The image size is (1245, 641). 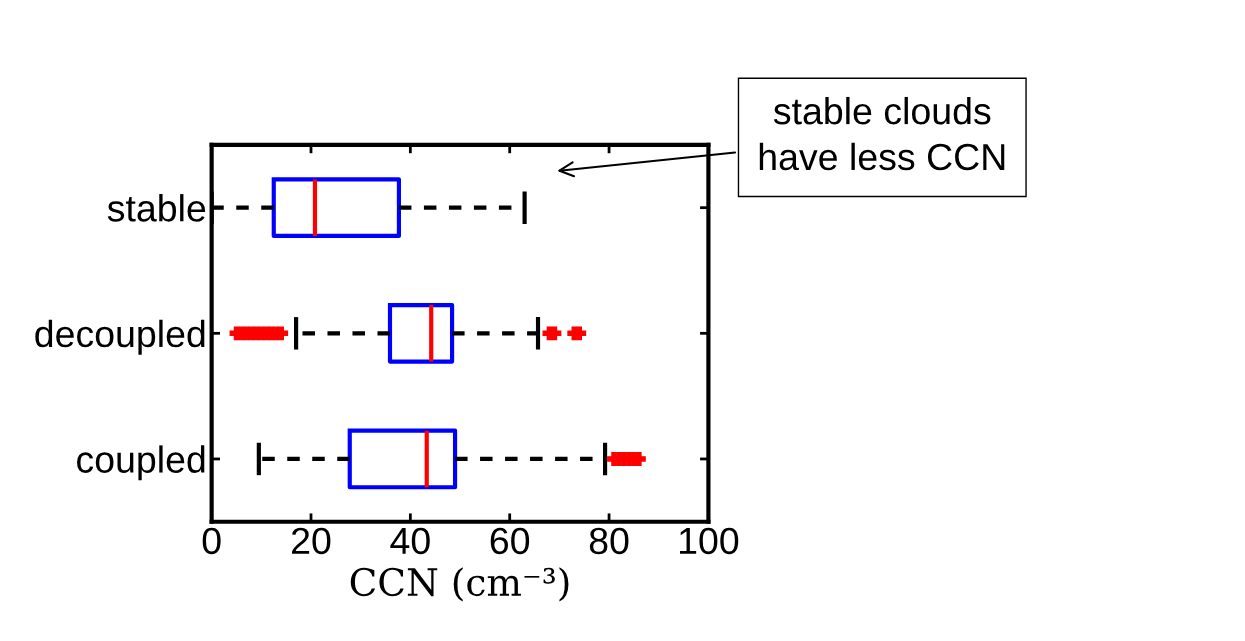 What do you see at coordinates (311, 541) in the screenshot?
I see `x-tick-label: 20` at bounding box center [311, 541].